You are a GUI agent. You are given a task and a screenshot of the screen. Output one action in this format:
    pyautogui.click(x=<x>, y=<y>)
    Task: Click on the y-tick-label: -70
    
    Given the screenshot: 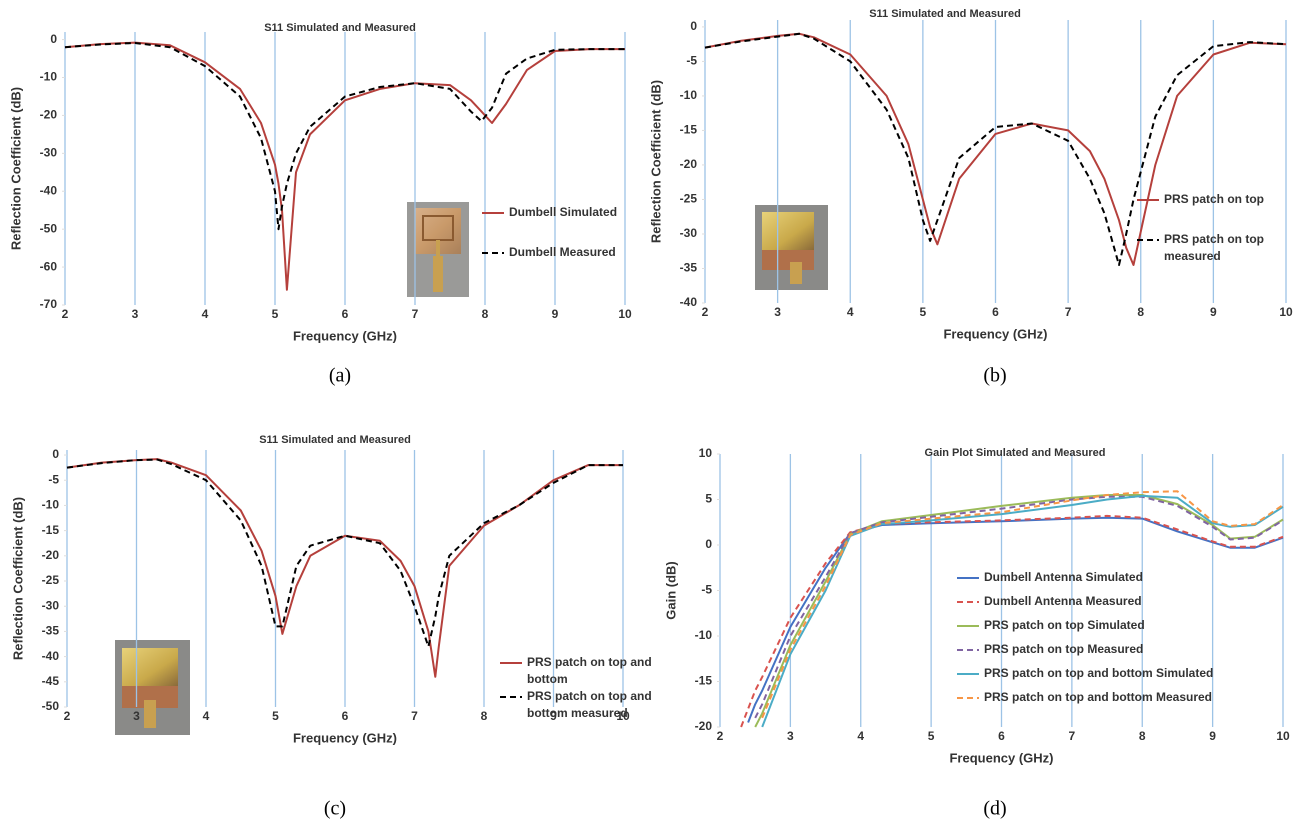 What is the action you would take?
    pyautogui.click(x=49, y=304)
    